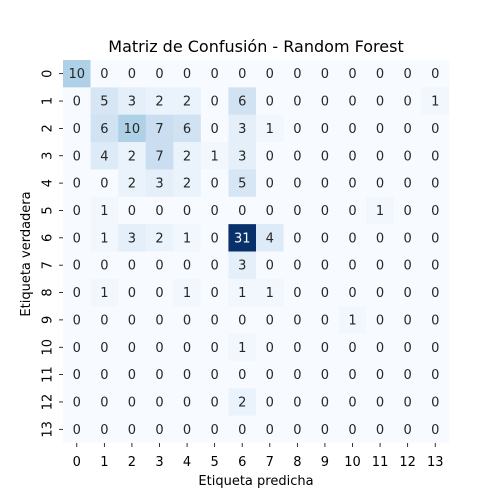 The width and height of the screenshot is (500, 500). What do you see at coordinates (242, 462) in the screenshot?
I see `x-tick-label-6: 6` at bounding box center [242, 462].